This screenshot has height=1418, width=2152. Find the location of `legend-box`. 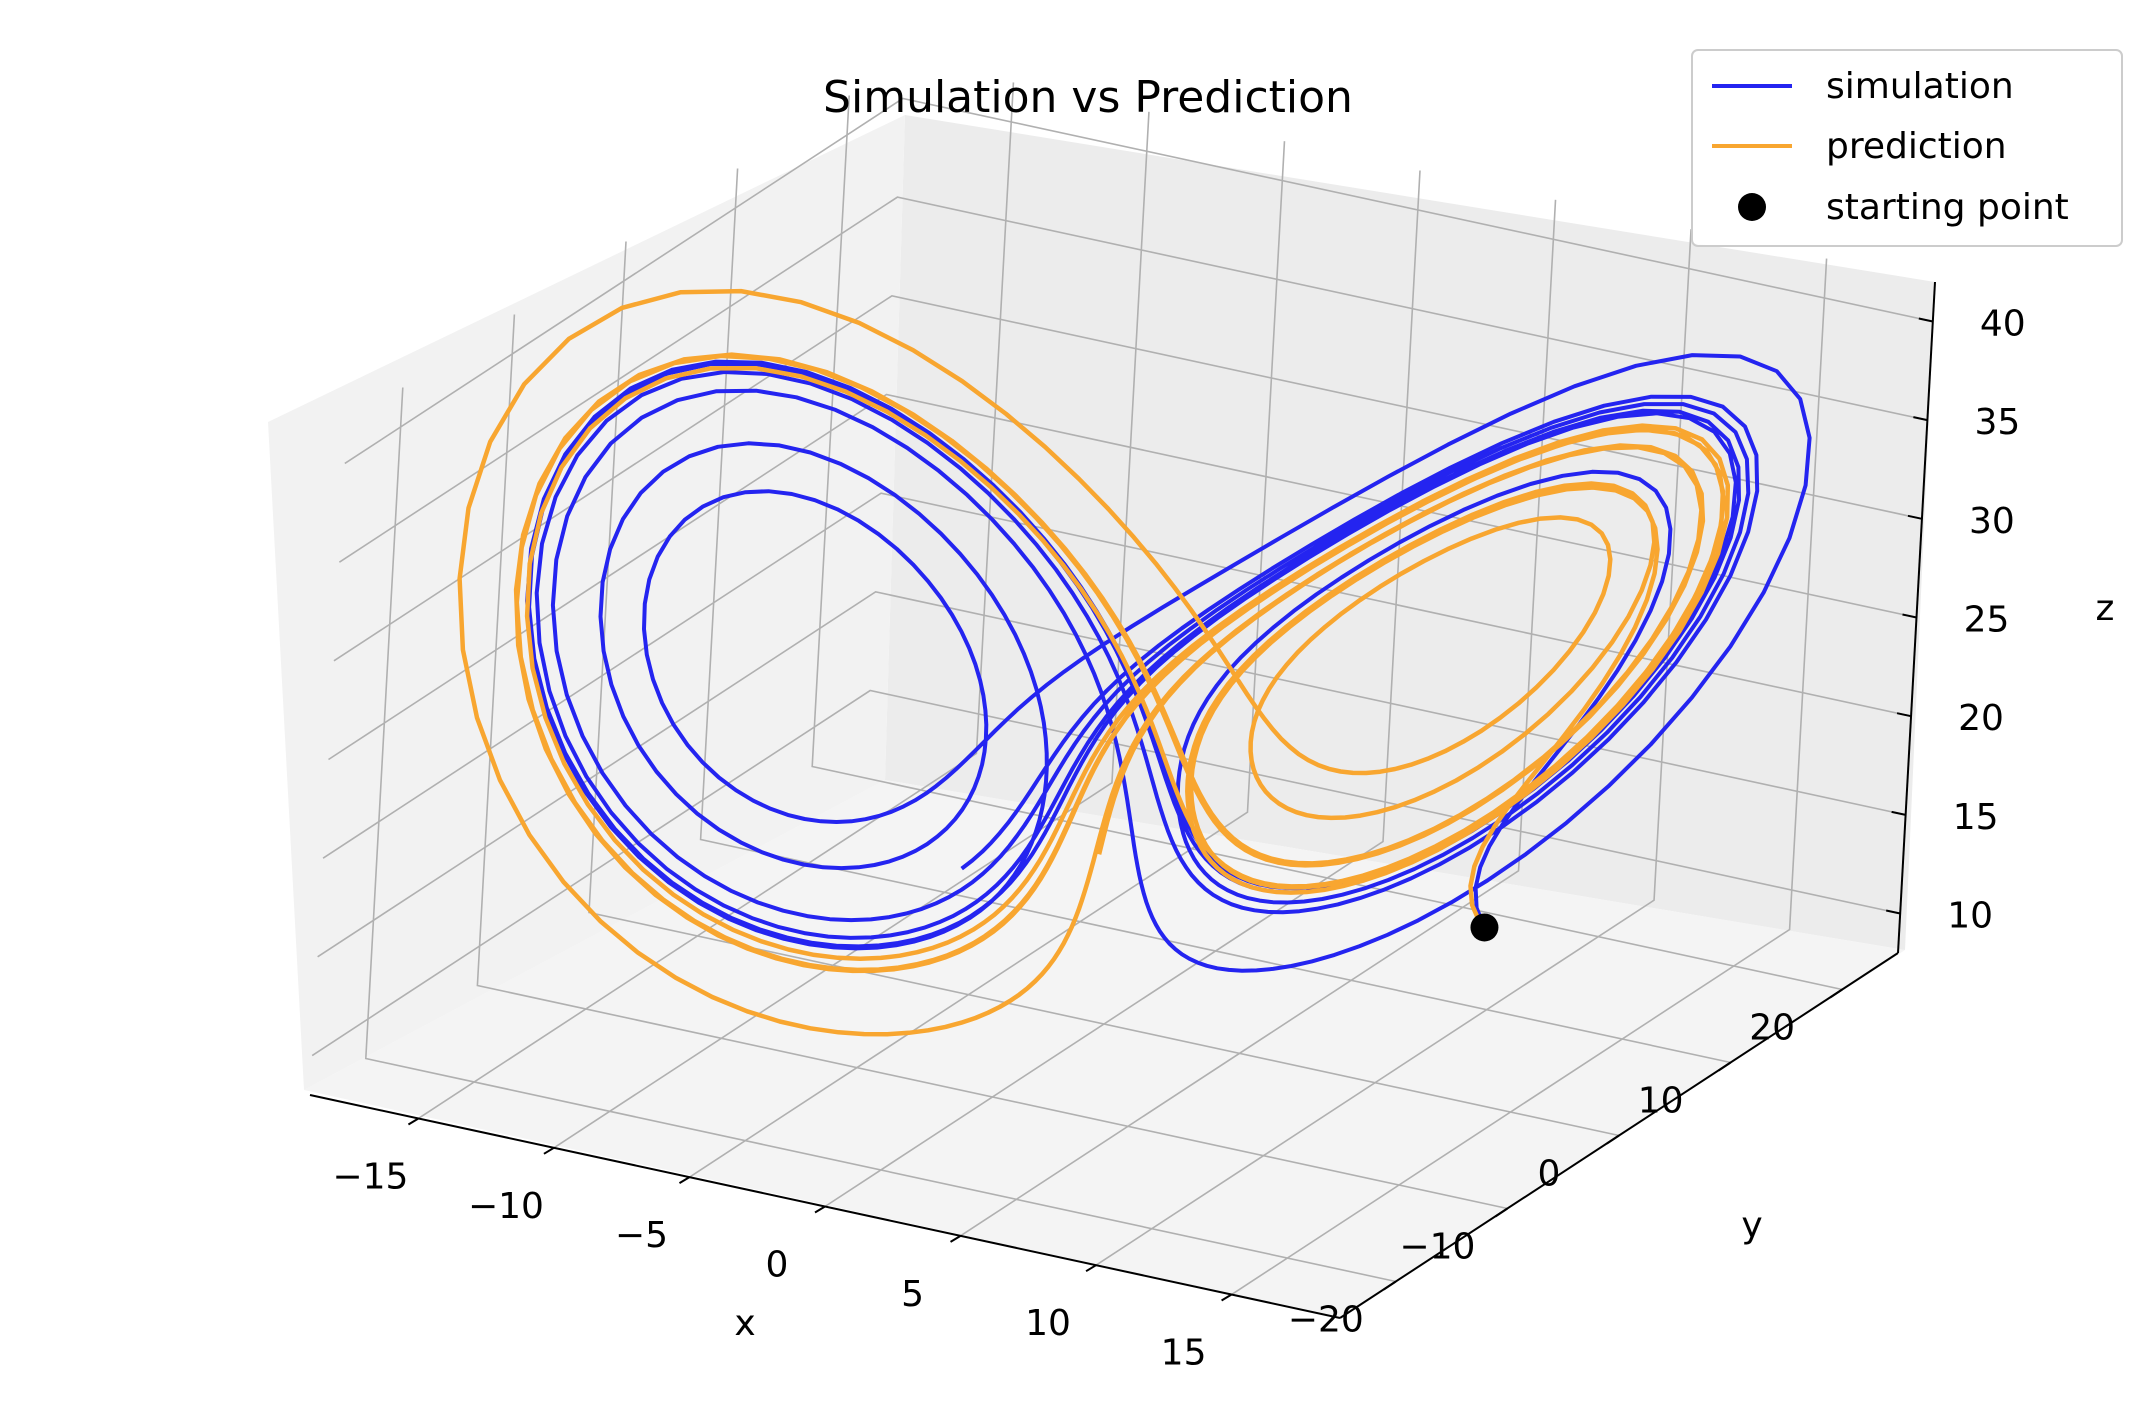

legend-box is located at coordinates (1907, 148).